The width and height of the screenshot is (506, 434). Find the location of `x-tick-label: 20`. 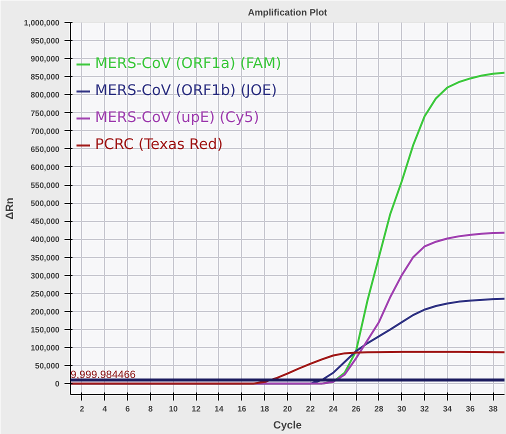

x-tick-label: 20 is located at coordinates (287, 409).